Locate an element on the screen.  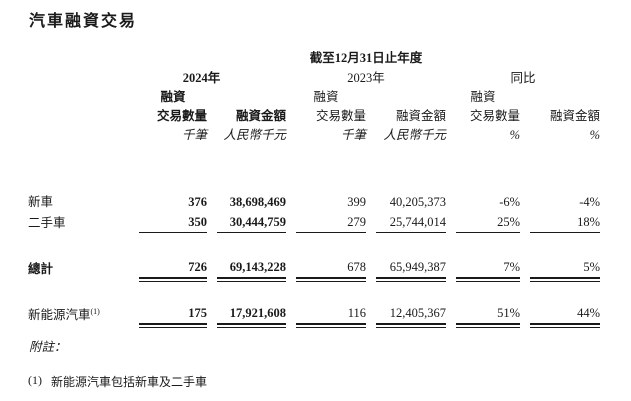
col-header-amount-2024: 融資金額 is located at coordinates (260, 116).